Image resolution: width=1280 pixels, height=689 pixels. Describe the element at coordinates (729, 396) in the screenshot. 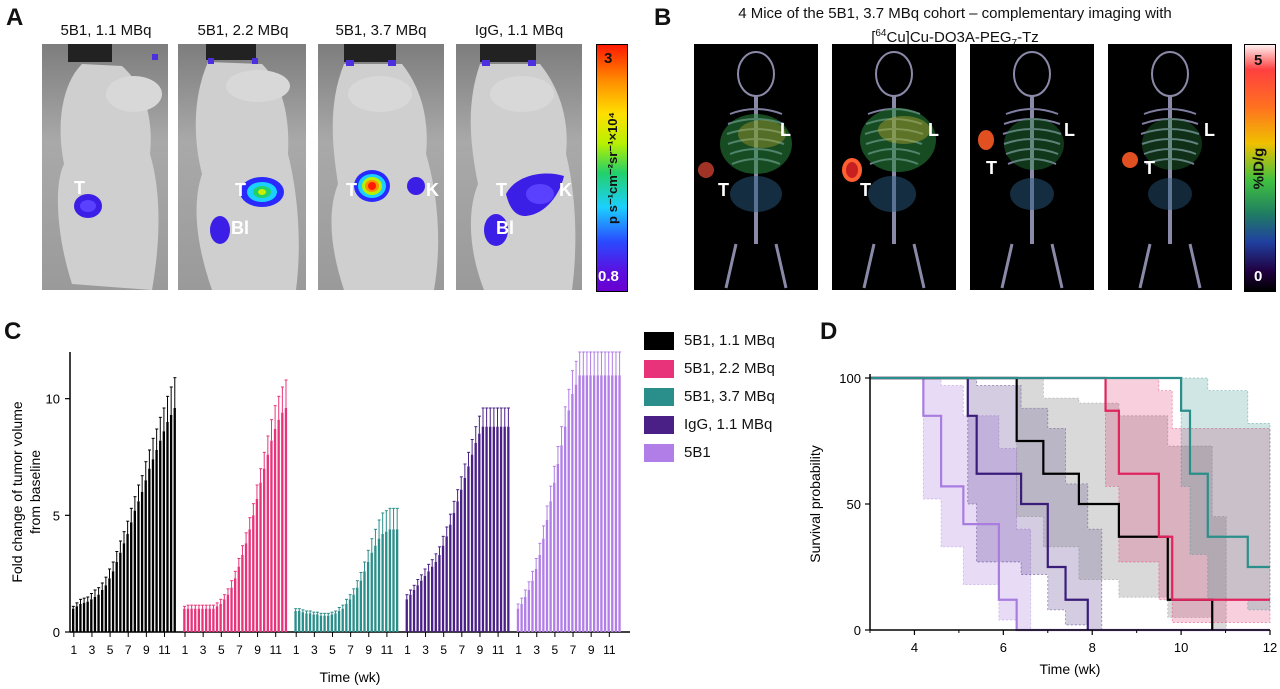

I see `legend-label-3: 5B1, 3.7 MBq` at that location.